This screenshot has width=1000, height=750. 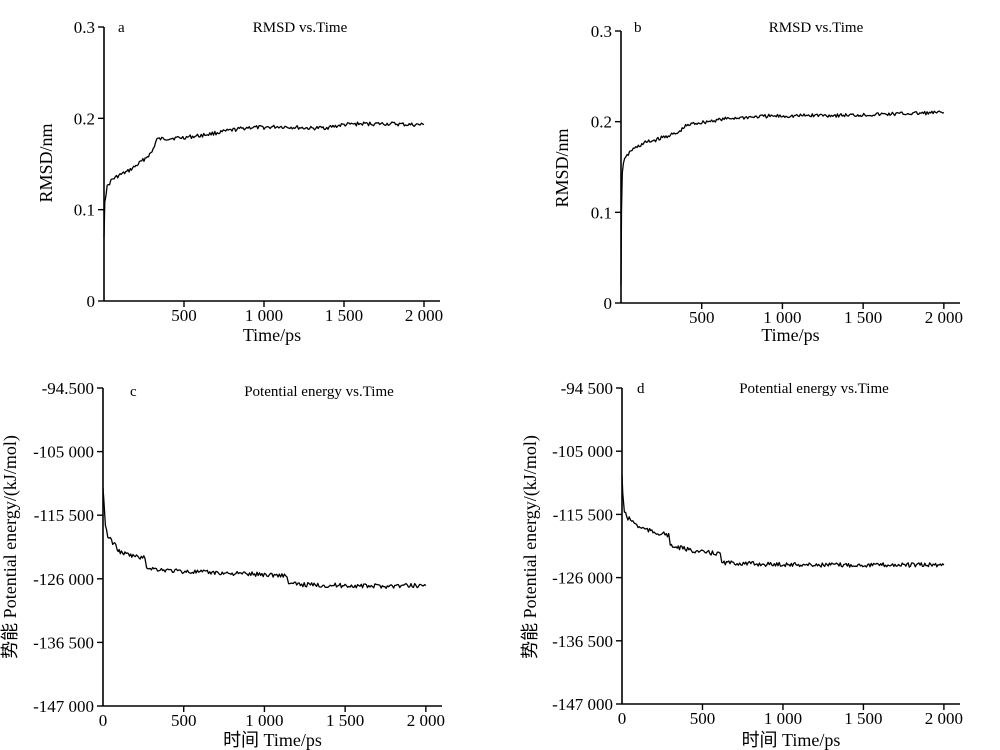 What do you see at coordinates (641, 389) in the screenshot?
I see `panel-letter: d` at bounding box center [641, 389].